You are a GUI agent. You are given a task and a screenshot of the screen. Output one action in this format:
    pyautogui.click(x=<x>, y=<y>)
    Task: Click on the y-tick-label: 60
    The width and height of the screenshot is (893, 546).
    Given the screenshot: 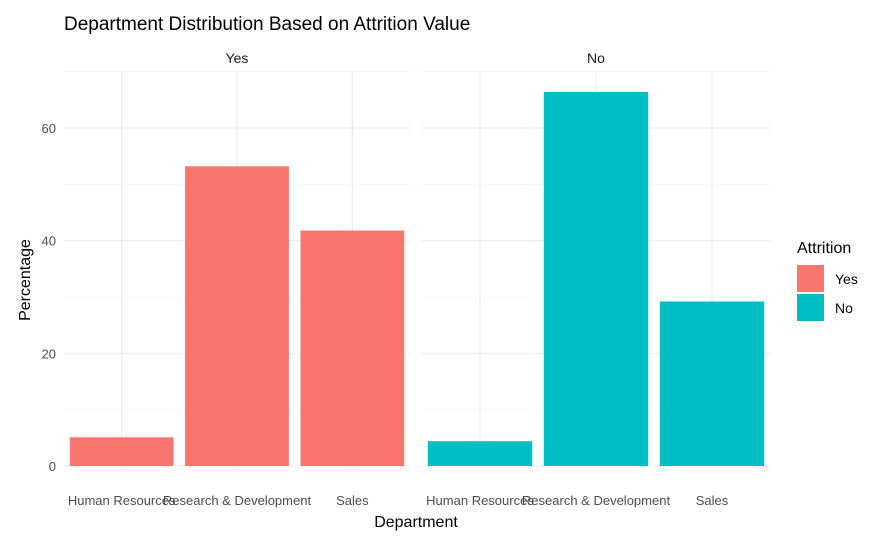 What is the action you would take?
    pyautogui.click(x=49, y=128)
    